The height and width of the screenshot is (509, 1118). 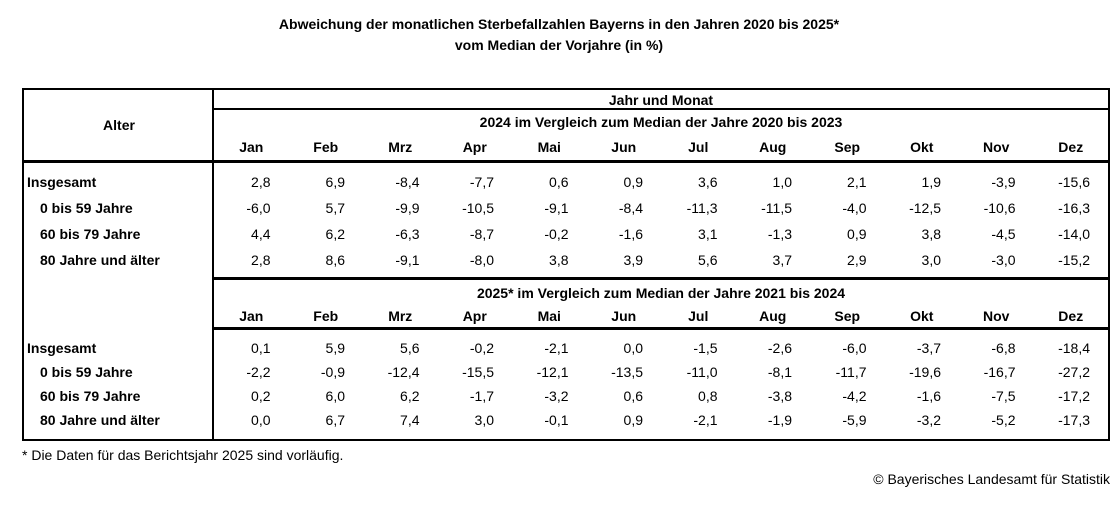 I want to click on data-cell: 1,9, so click(x=931, y=182).